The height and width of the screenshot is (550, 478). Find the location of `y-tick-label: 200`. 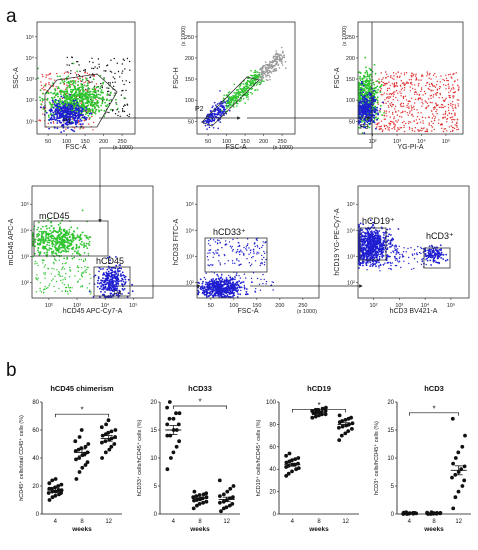

y-tick-label: 200 is located at coordinates (350, 59).